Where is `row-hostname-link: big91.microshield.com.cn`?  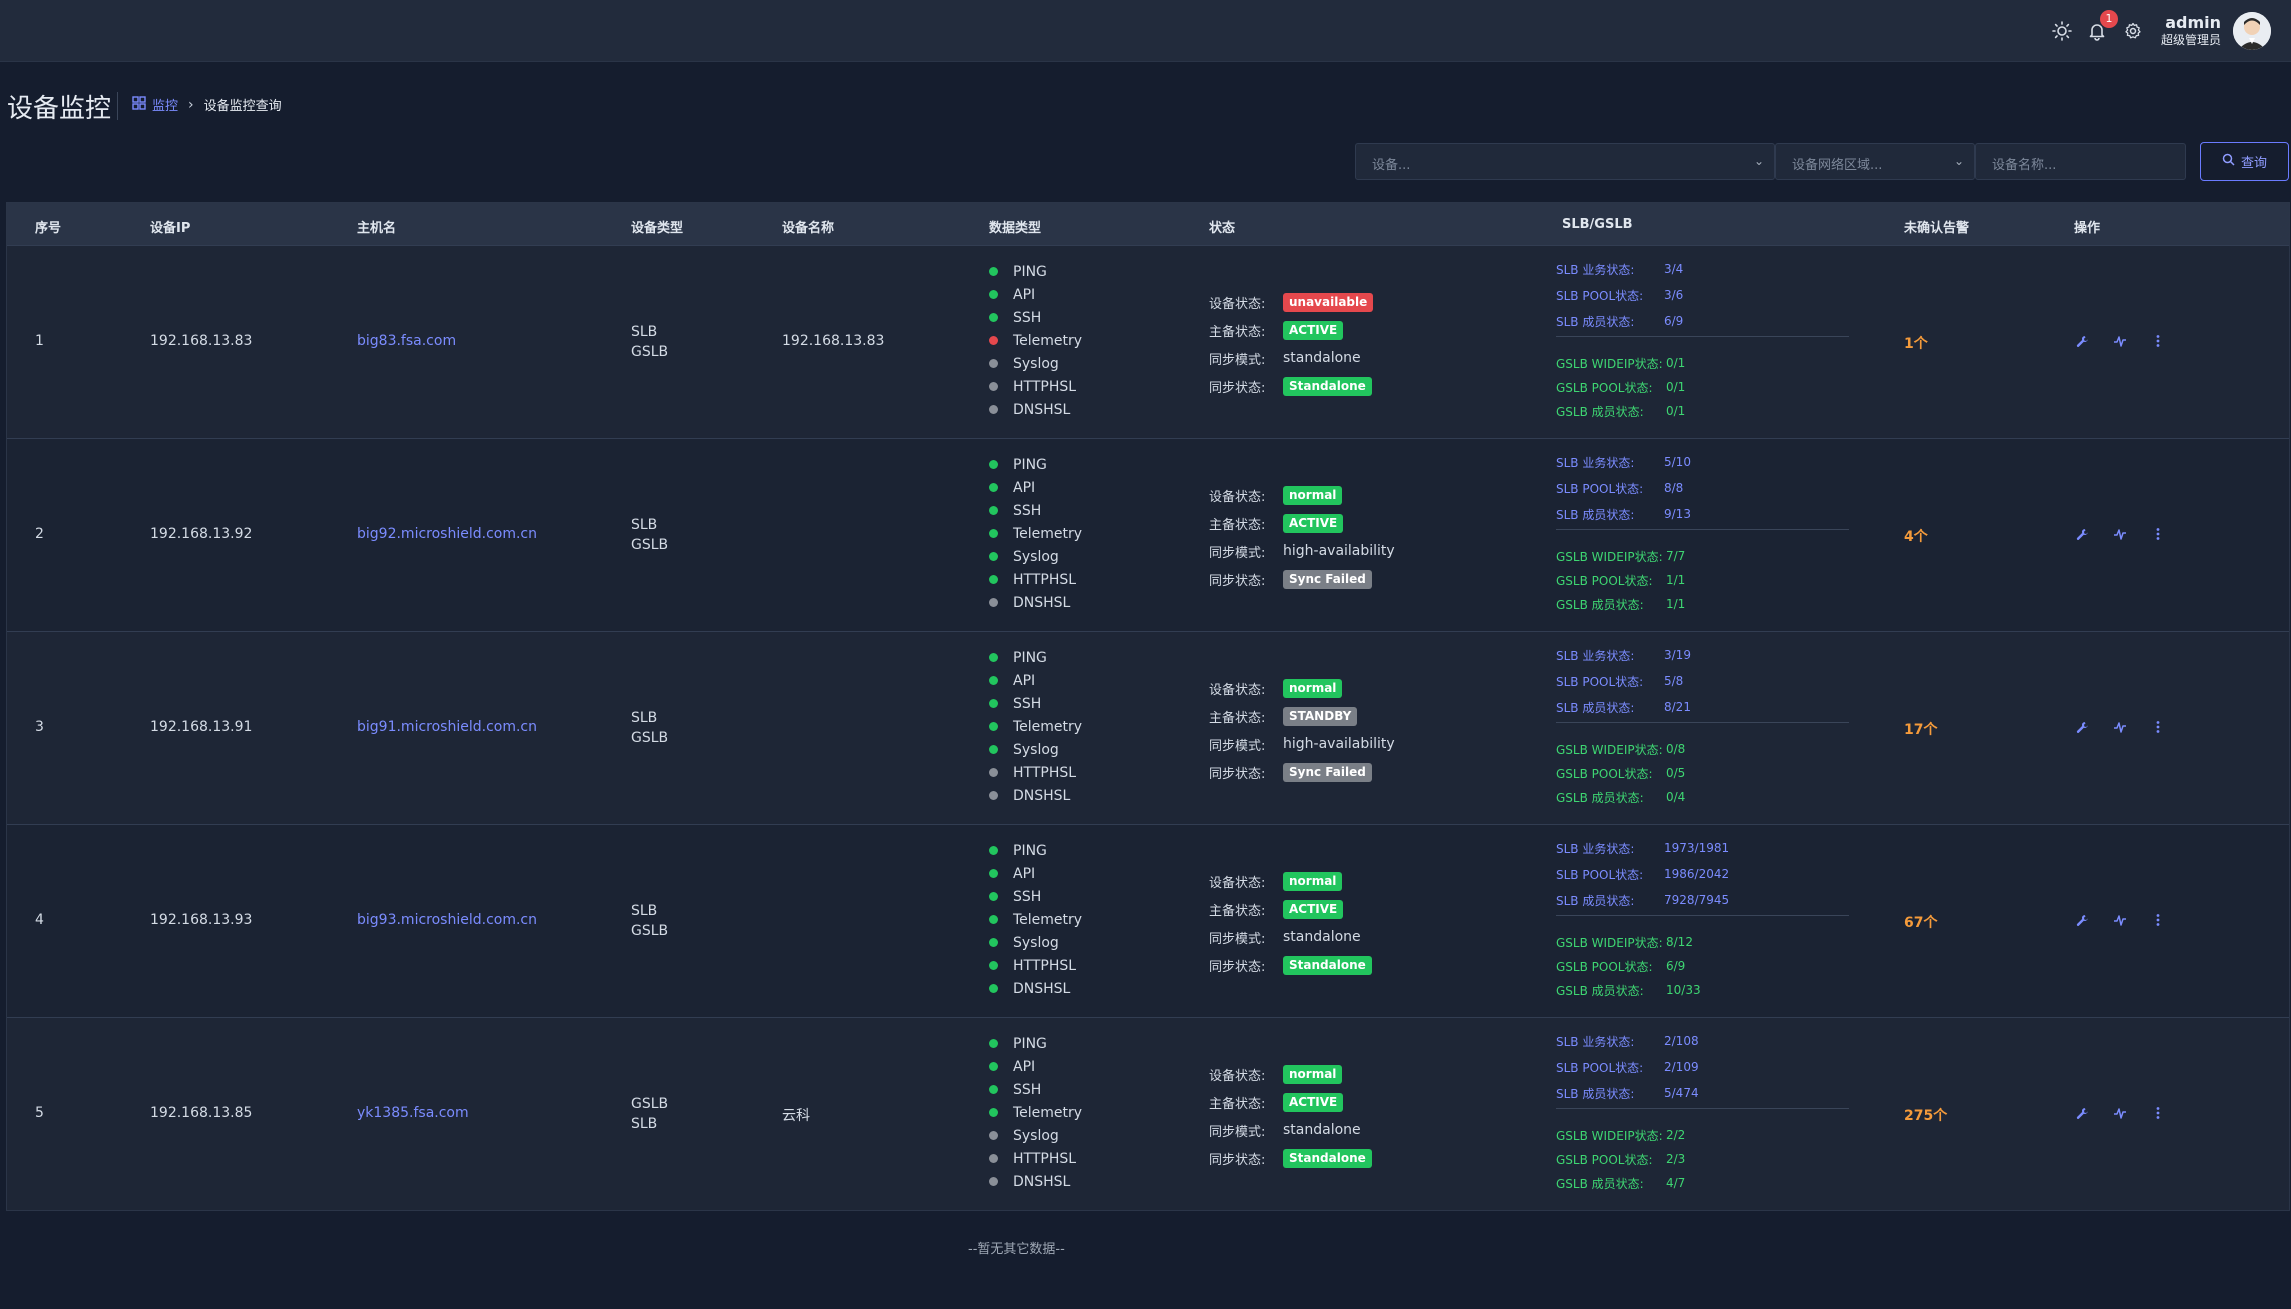 row-hostname-link: big91.microshield.com.cn is located at coordinates (447, 727).